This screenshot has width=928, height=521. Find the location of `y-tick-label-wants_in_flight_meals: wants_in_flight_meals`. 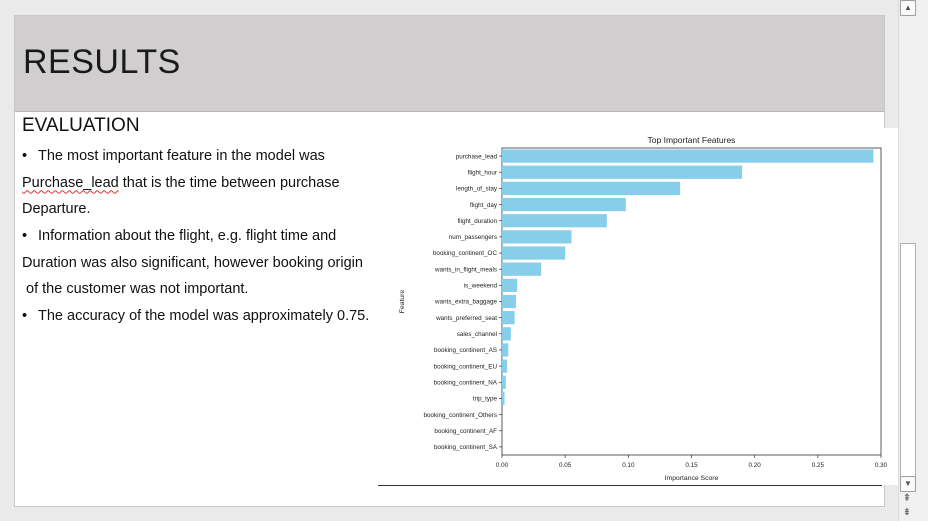

y-tick-label-wants_in_flight_meals: wants_in_flight_meals is located at coordinates (465, 269).